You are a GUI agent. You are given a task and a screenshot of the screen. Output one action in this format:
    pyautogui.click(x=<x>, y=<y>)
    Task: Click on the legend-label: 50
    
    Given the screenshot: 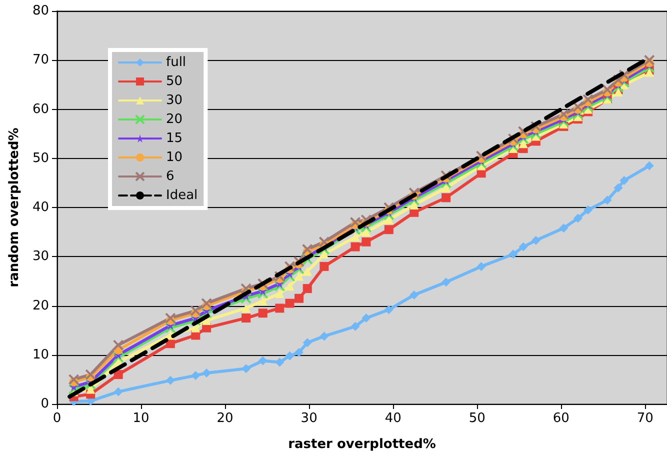 What is the action you would take?
    pyautogui.click(x=174, y=81)
    